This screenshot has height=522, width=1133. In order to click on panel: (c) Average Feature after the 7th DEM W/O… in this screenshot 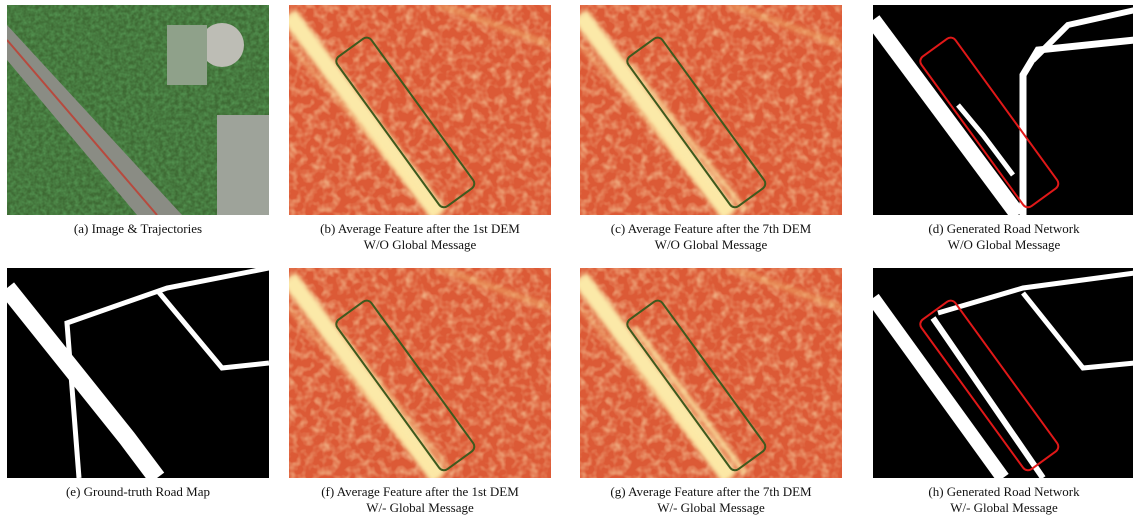, I will do `click(711, 129)`.